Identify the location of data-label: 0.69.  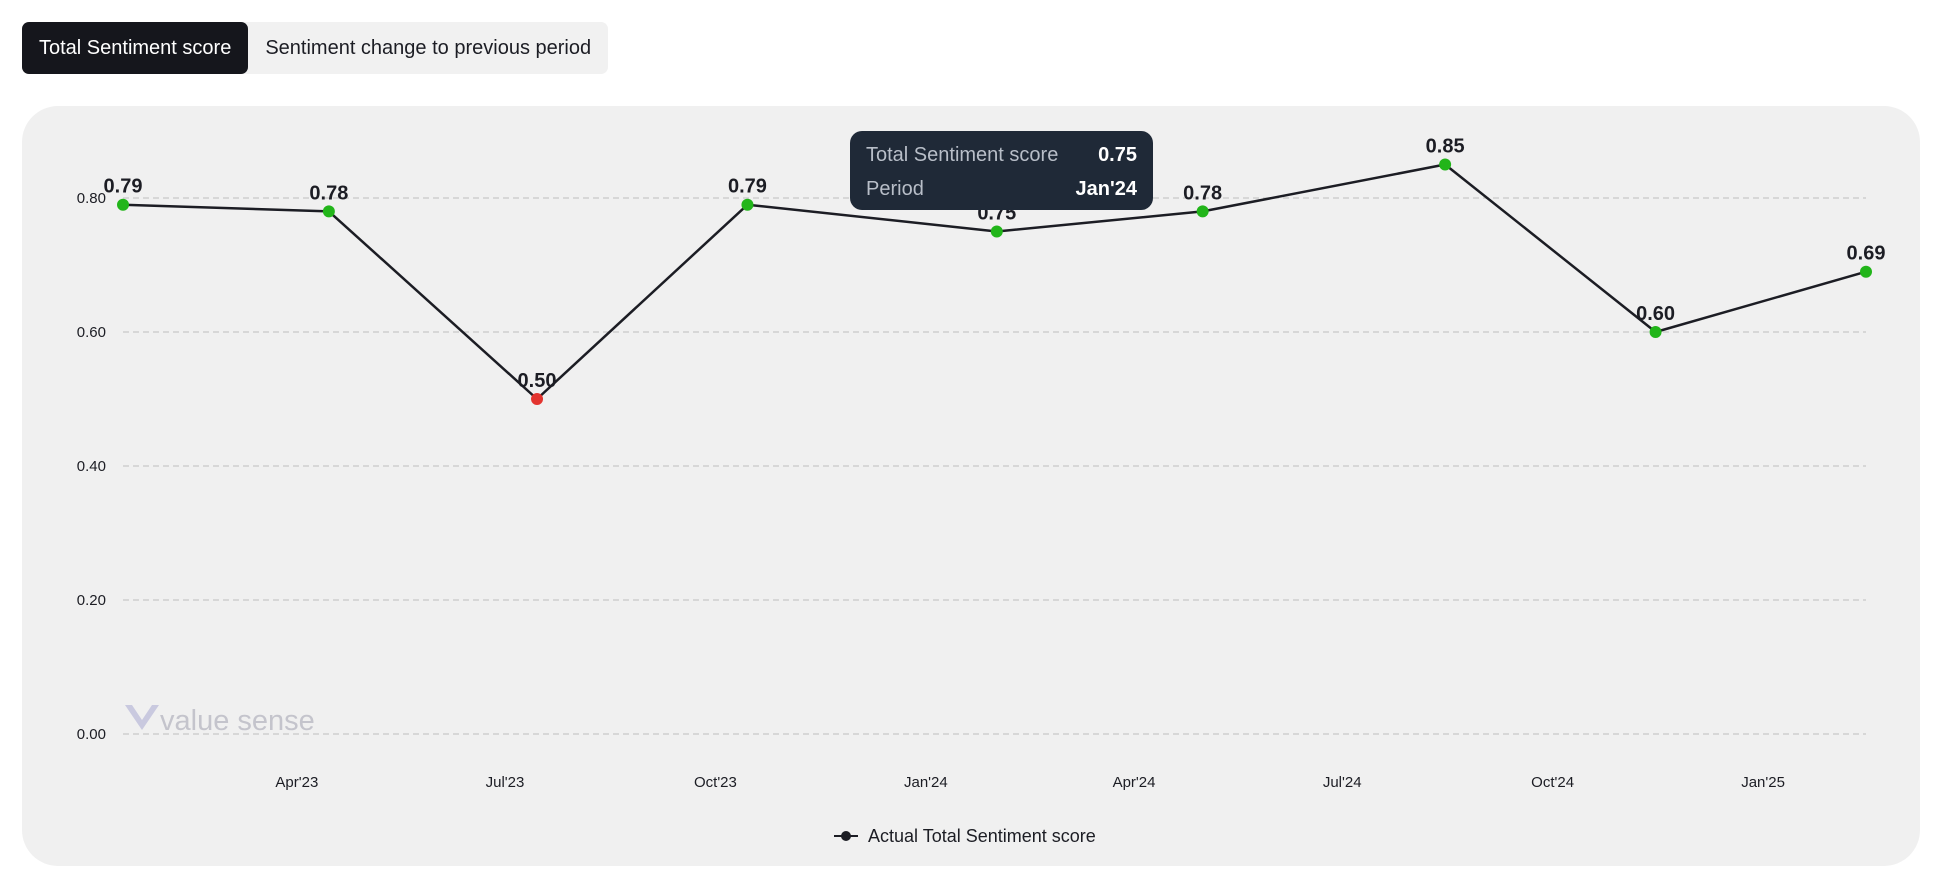
(1866, 254).